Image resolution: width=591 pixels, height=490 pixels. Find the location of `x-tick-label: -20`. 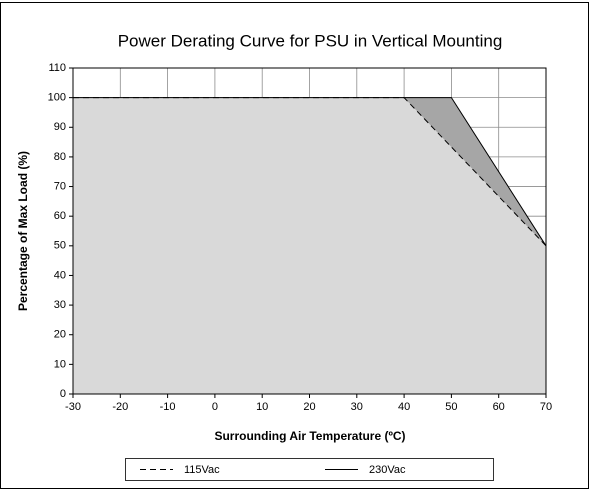

x-tick-label: -20 is located at coordinates (120, 407).